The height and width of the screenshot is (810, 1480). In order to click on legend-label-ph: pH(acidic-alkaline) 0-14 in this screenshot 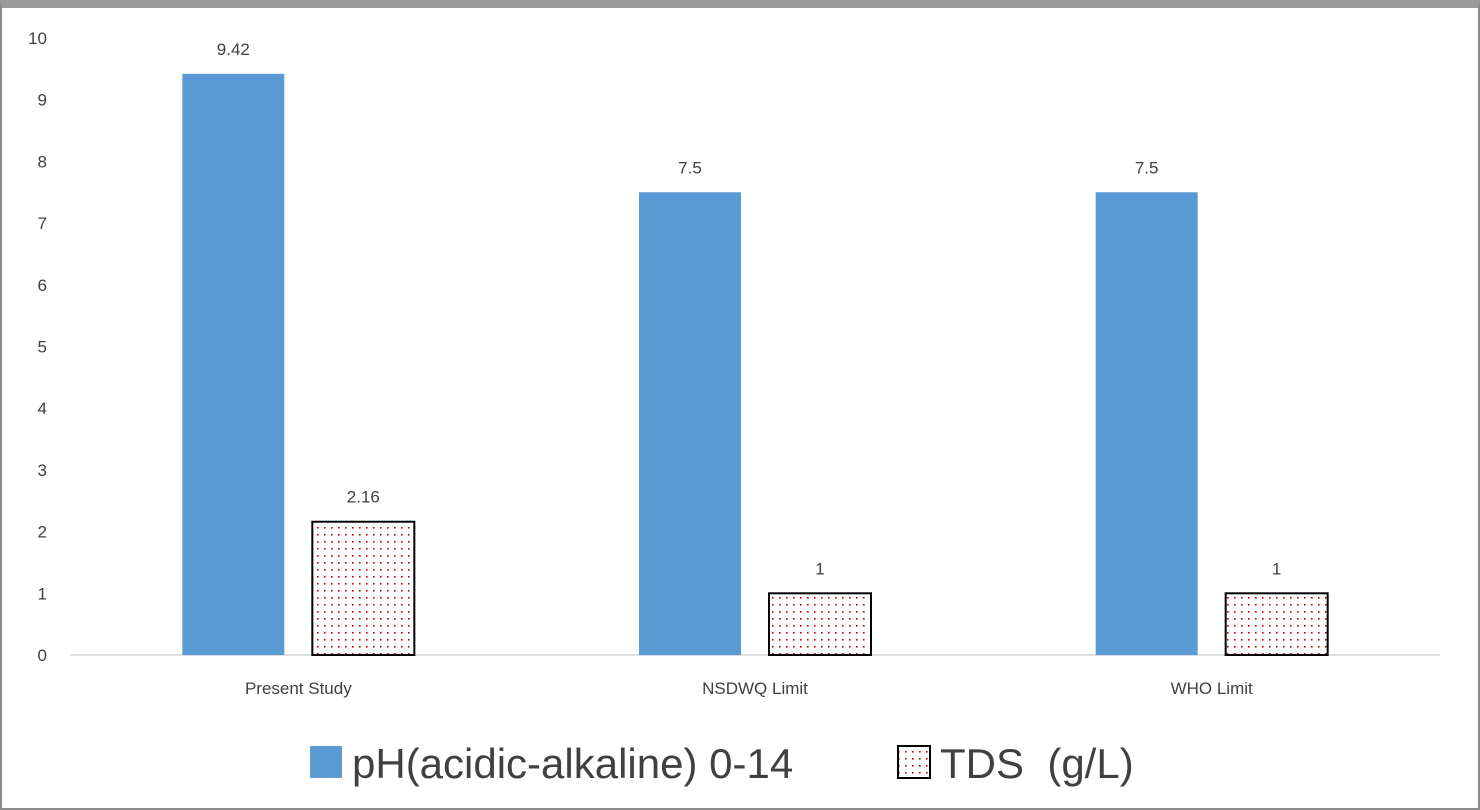, I will do `click(572, 763)`.